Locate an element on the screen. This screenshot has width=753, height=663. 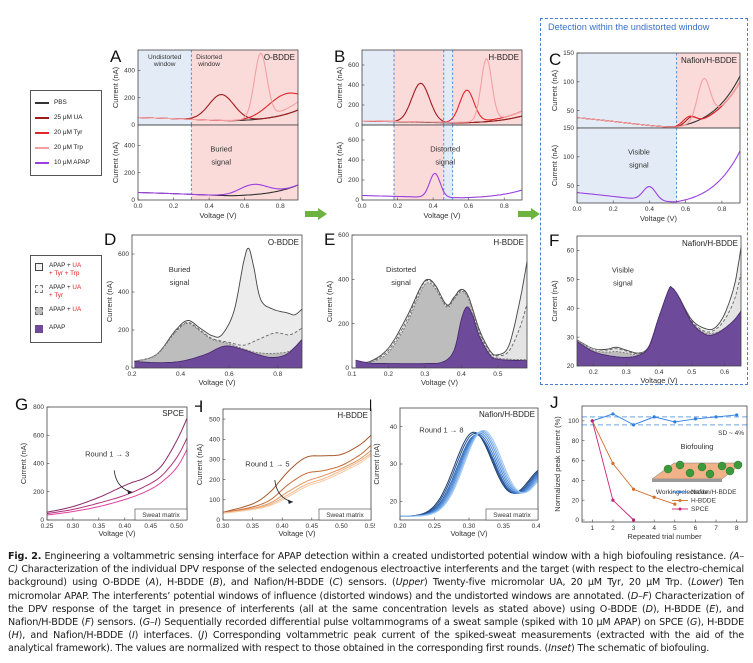
x-tick-label: 0.55 is located at coordinates (370, 526).